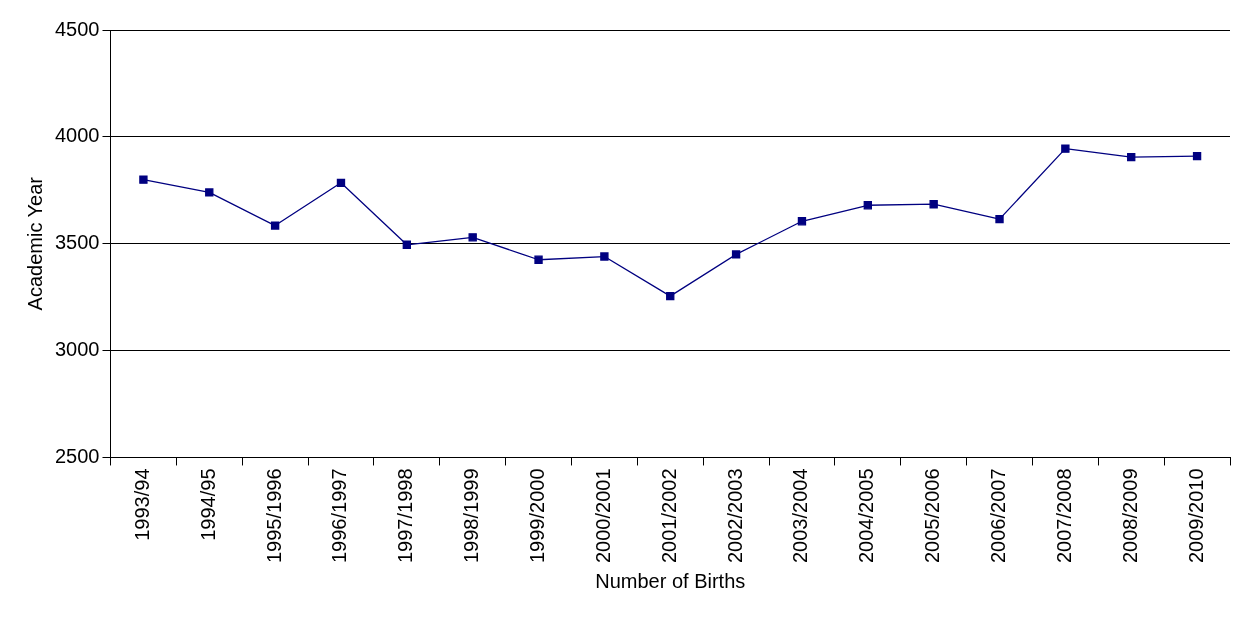 The height and width of the screenshot is (618, 1255). Describe the element at coordinates (866, 516) in the screenshot. I see `x-tick-label: 2004/2005` at that location.